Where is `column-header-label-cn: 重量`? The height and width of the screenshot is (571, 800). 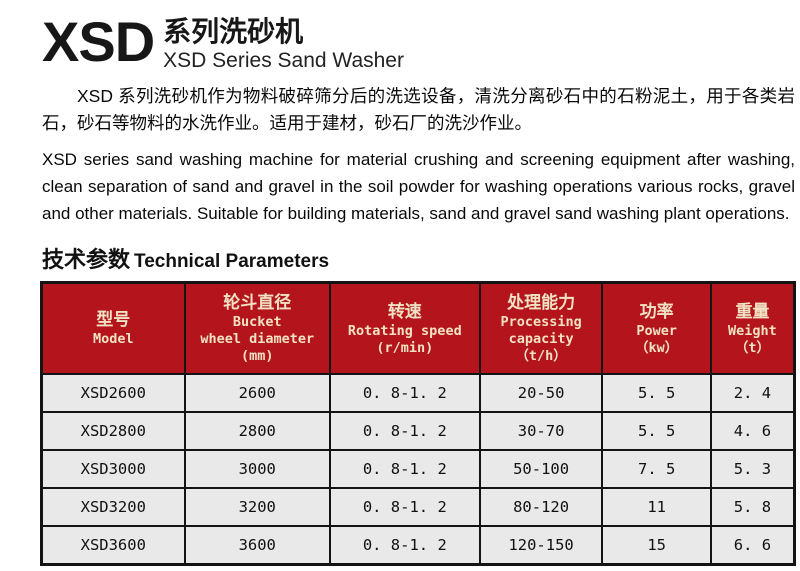
column-header-label-cn: 重量 is located at coordinates (752, 311).